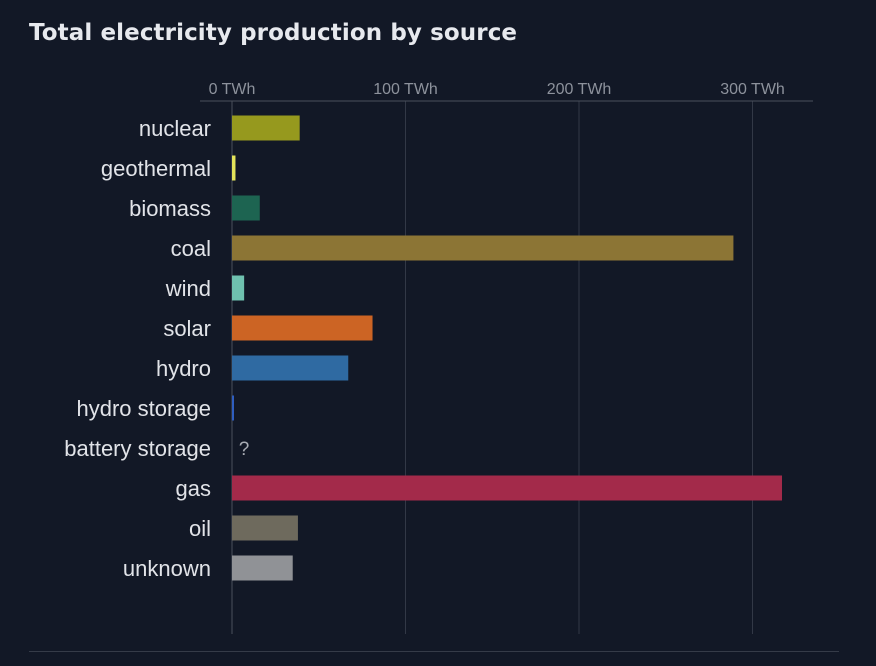  I want to click on category-label: geothermal, so click(156, 168).